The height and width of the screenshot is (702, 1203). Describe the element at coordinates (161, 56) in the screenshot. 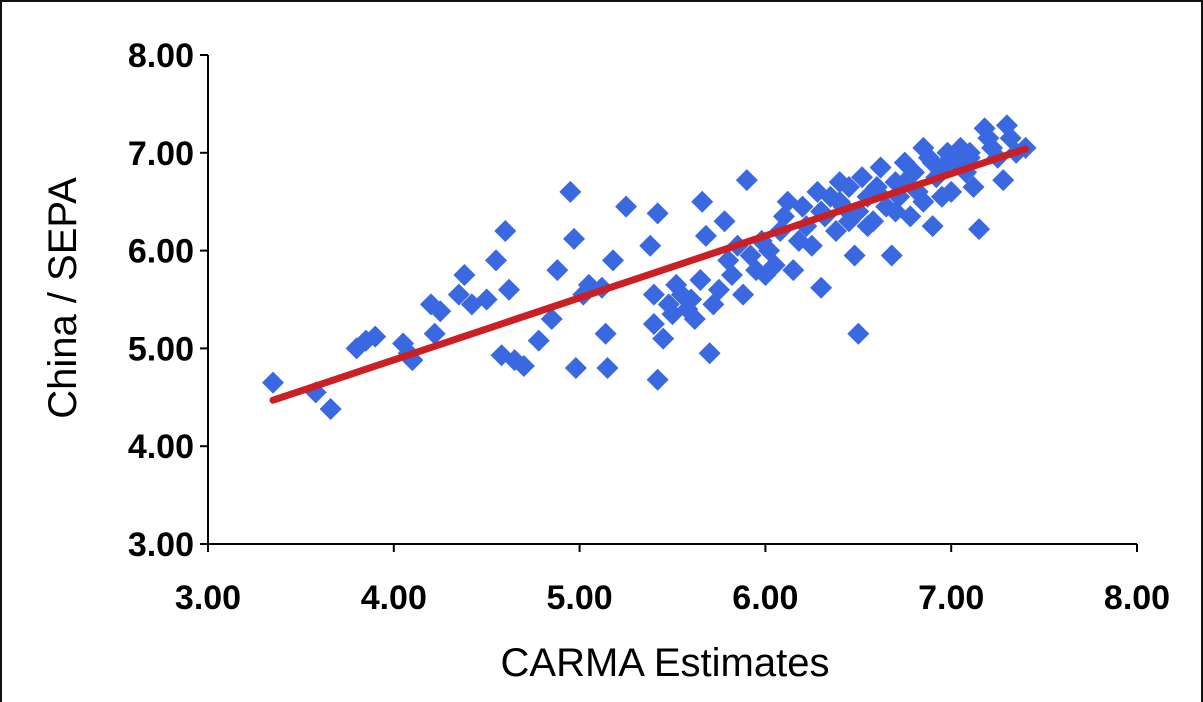

I see `y-tick-label: 8.00` at that location.